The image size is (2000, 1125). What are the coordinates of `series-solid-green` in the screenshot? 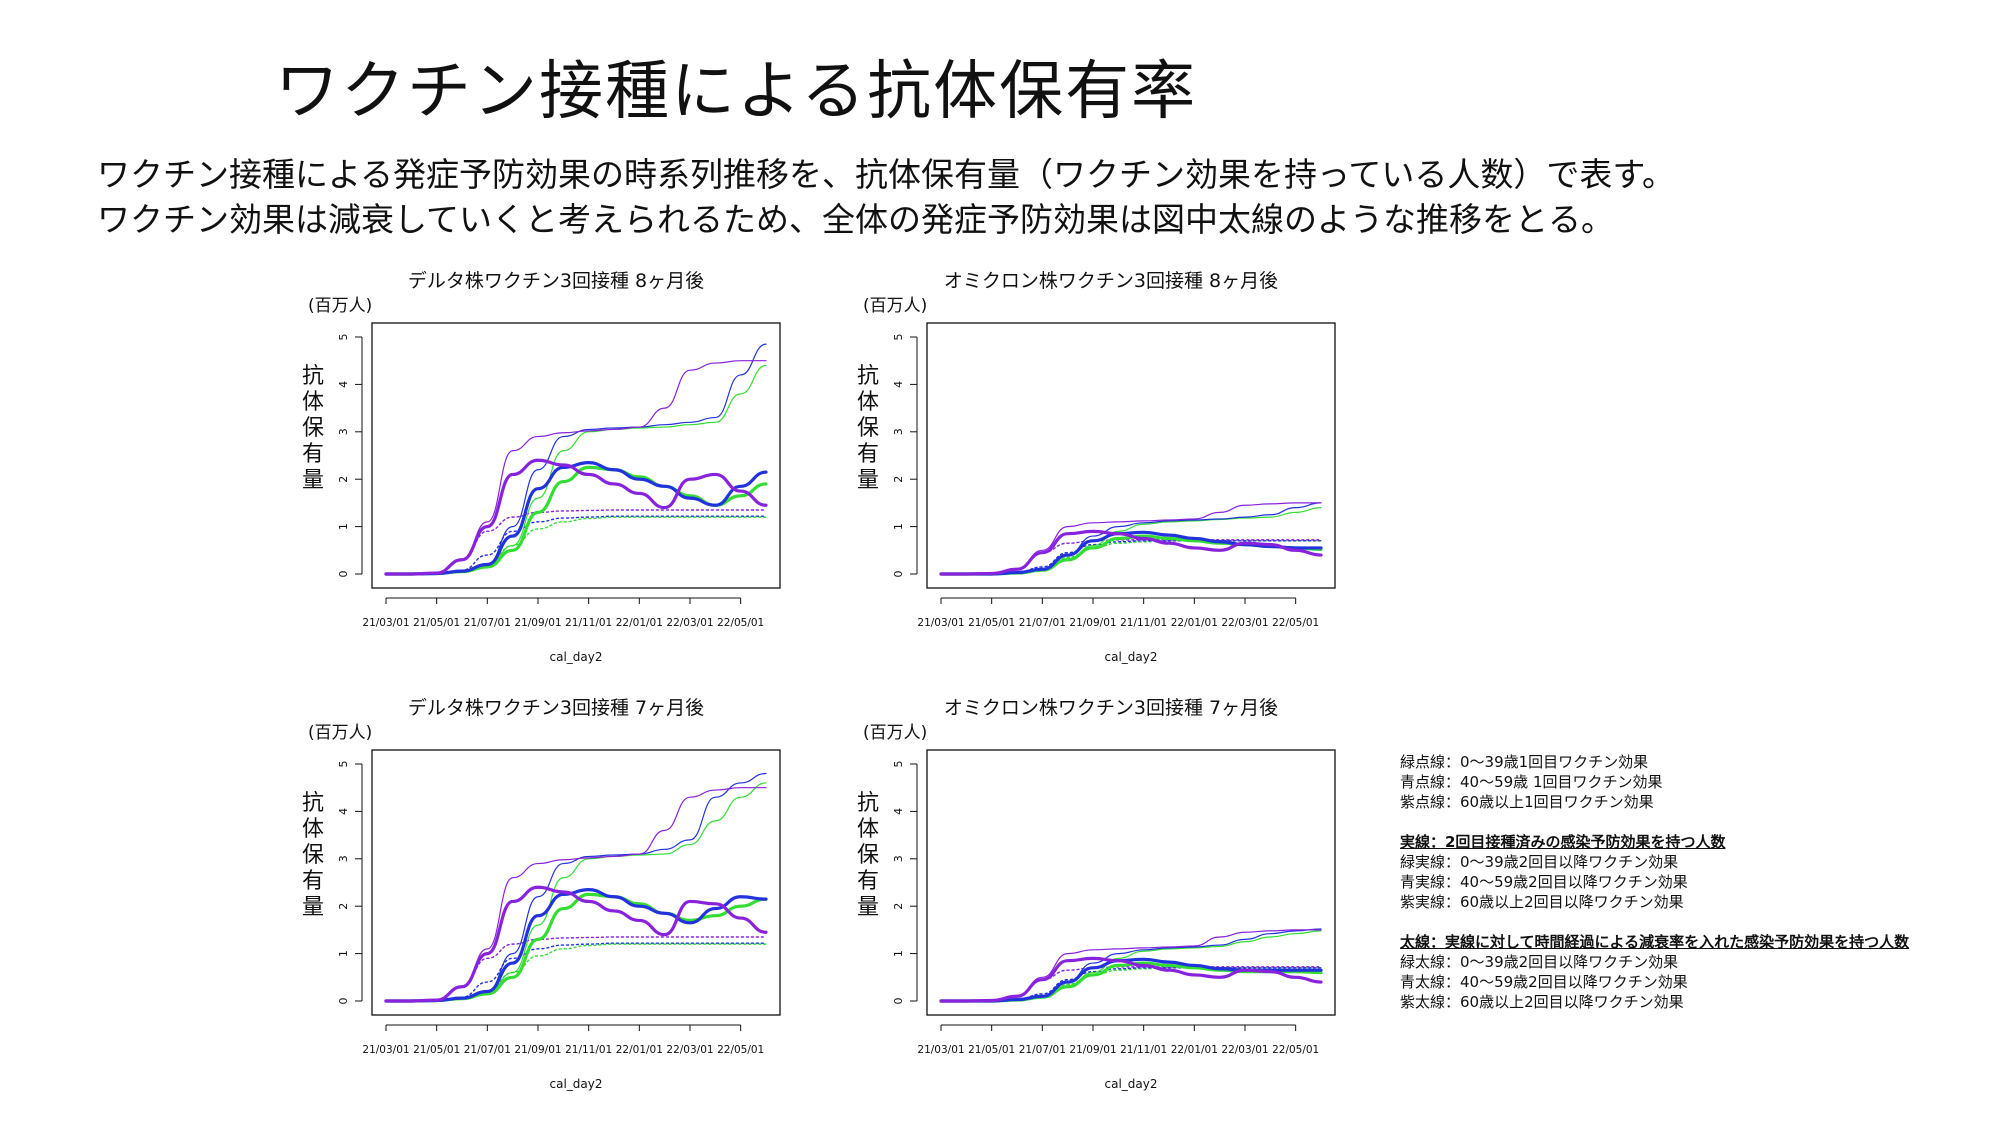 It's located at (1131, 966).